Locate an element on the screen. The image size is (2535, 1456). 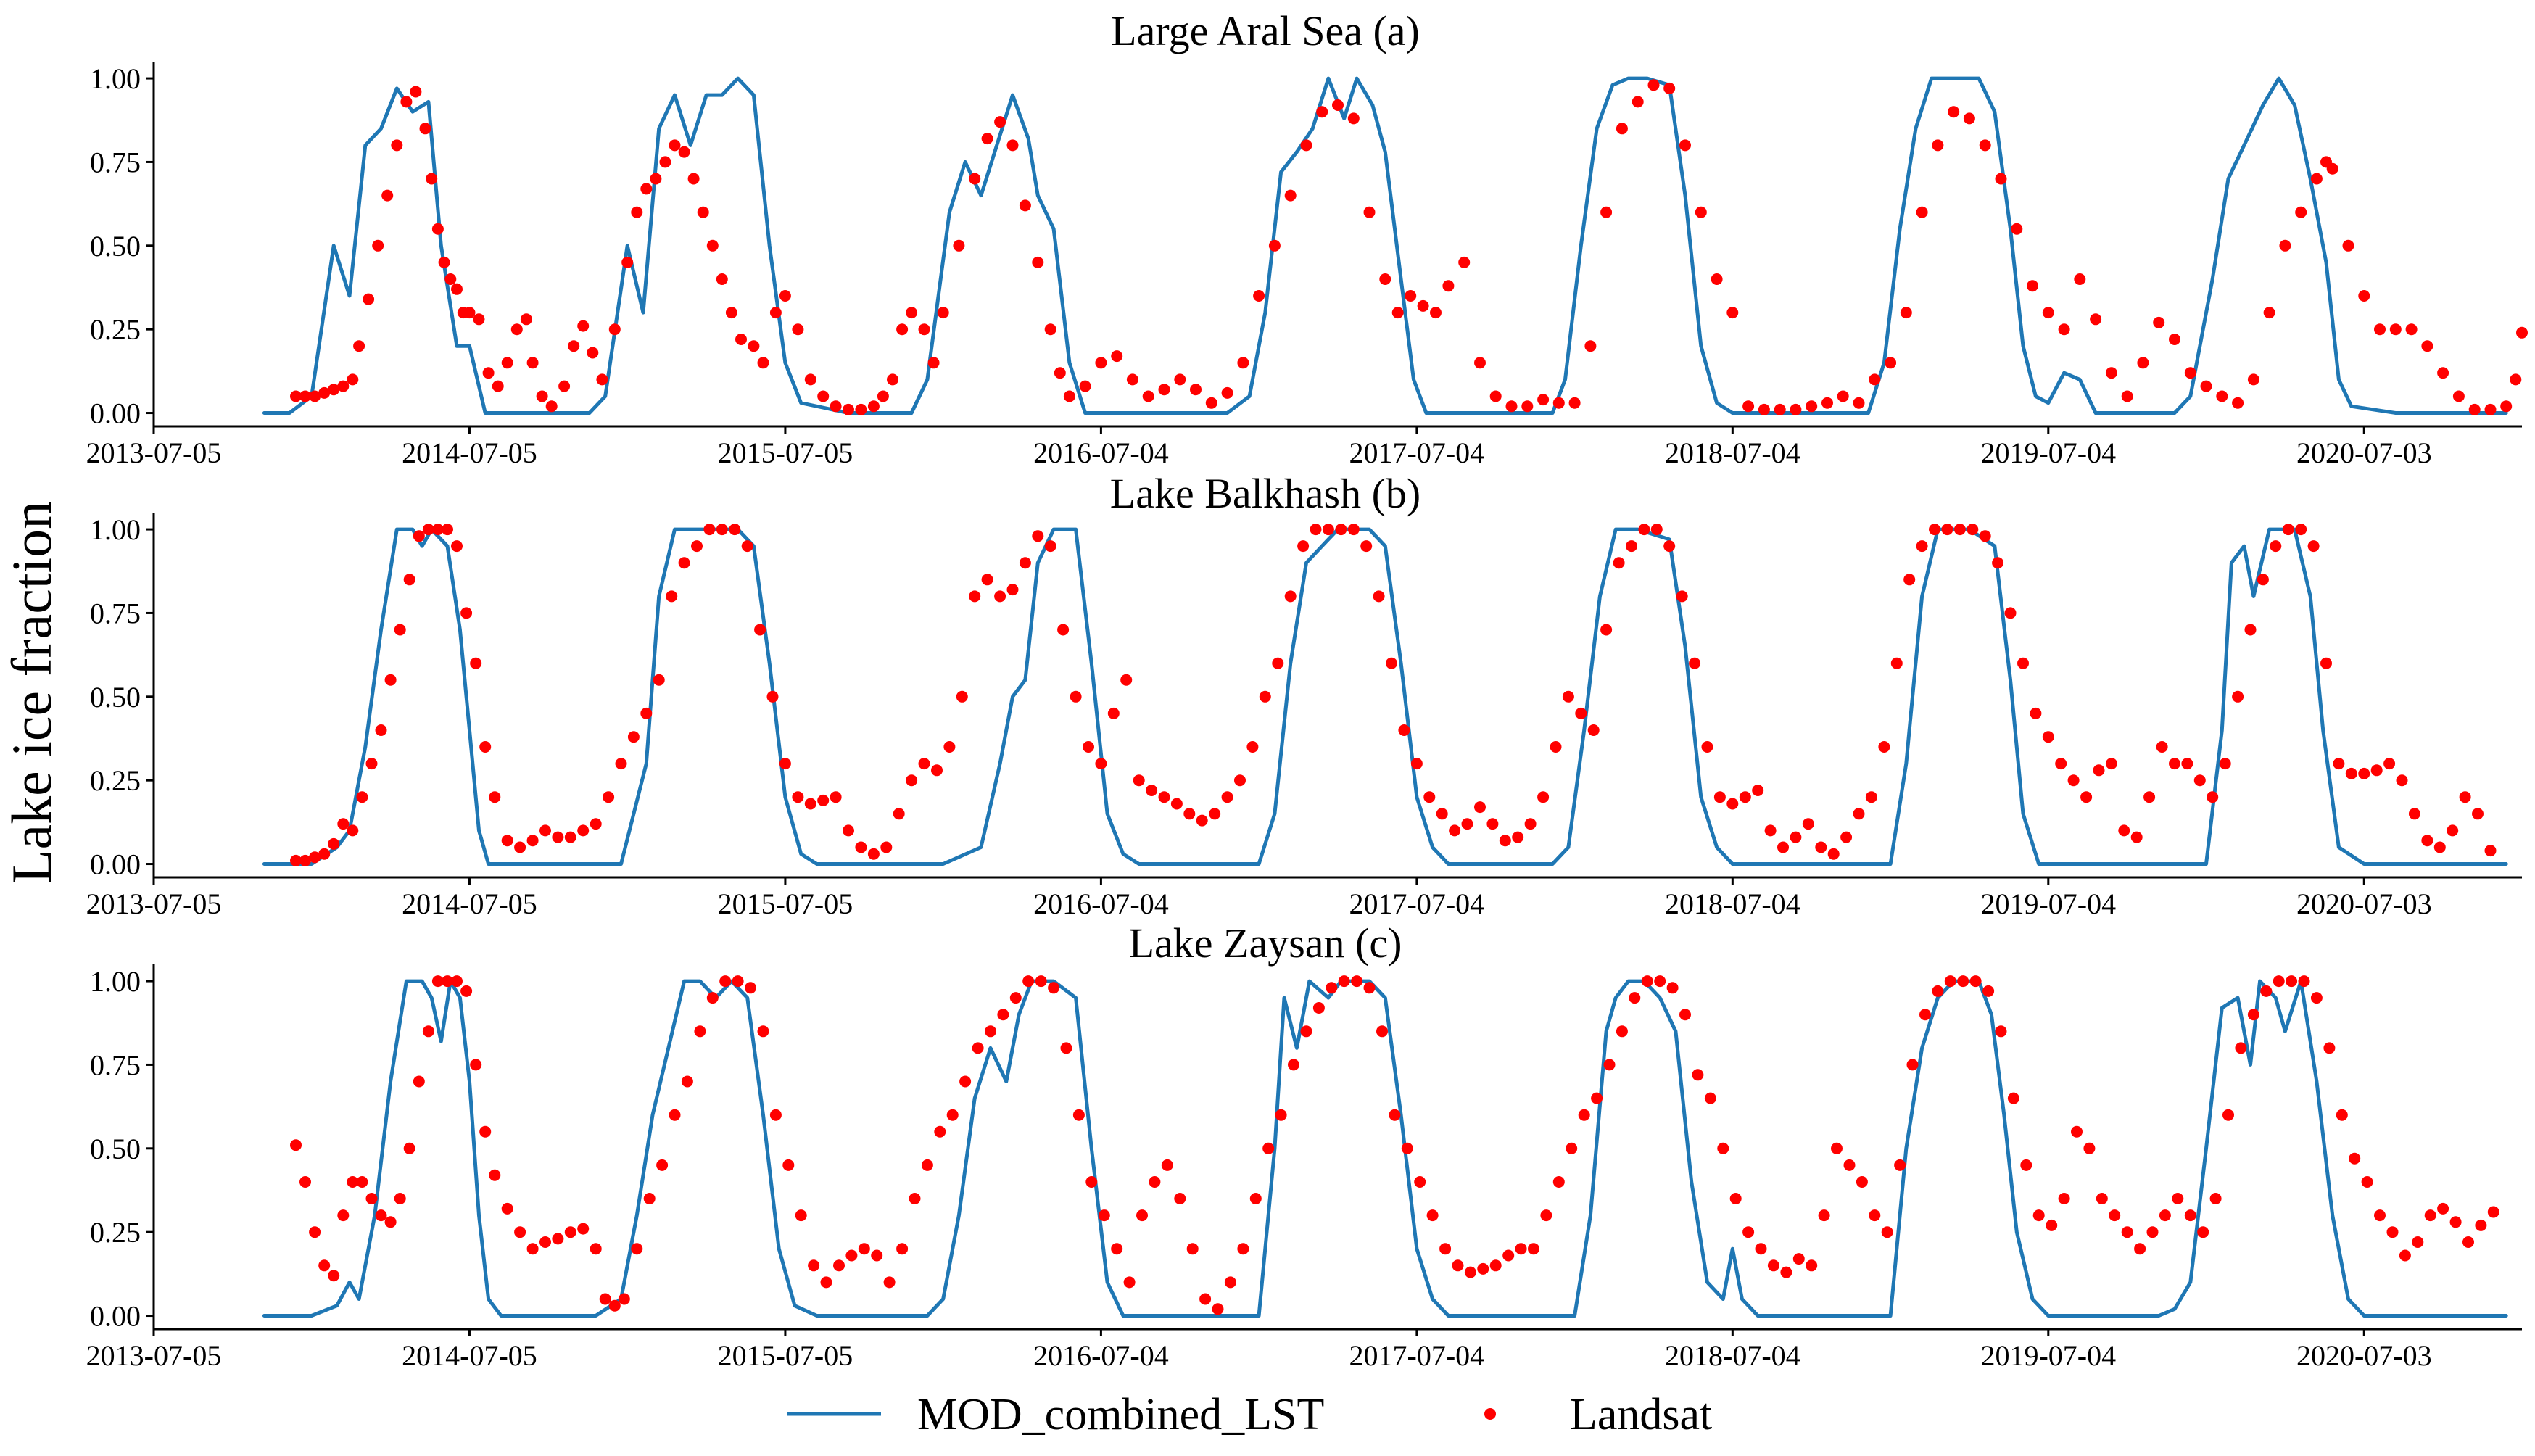
y-tick-label: 0.25 is located at coordinates (115, 780).